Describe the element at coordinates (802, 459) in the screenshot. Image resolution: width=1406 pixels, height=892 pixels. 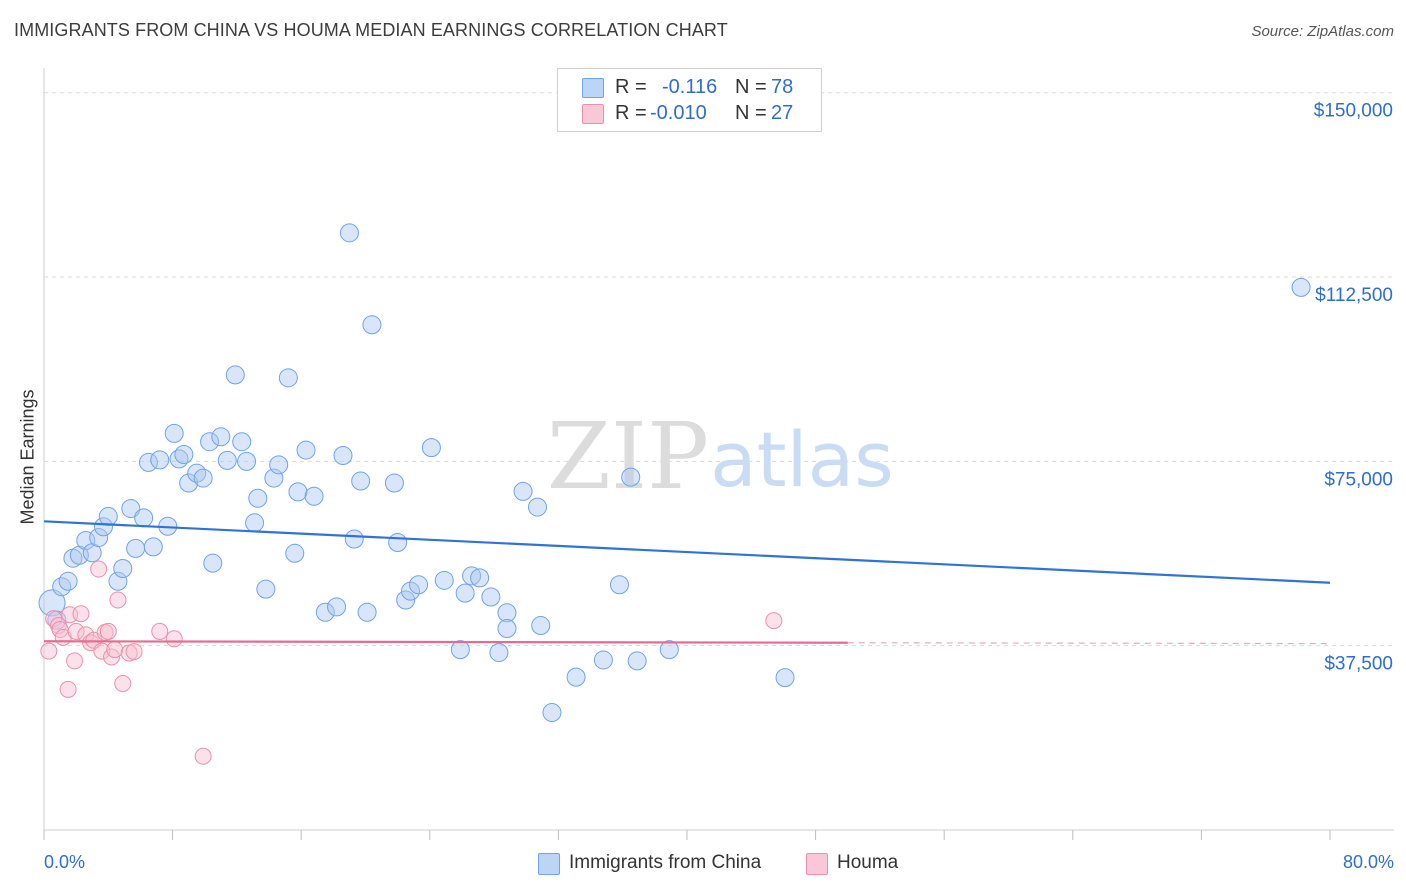
I see `watermark-atlas: atlas` at that location.